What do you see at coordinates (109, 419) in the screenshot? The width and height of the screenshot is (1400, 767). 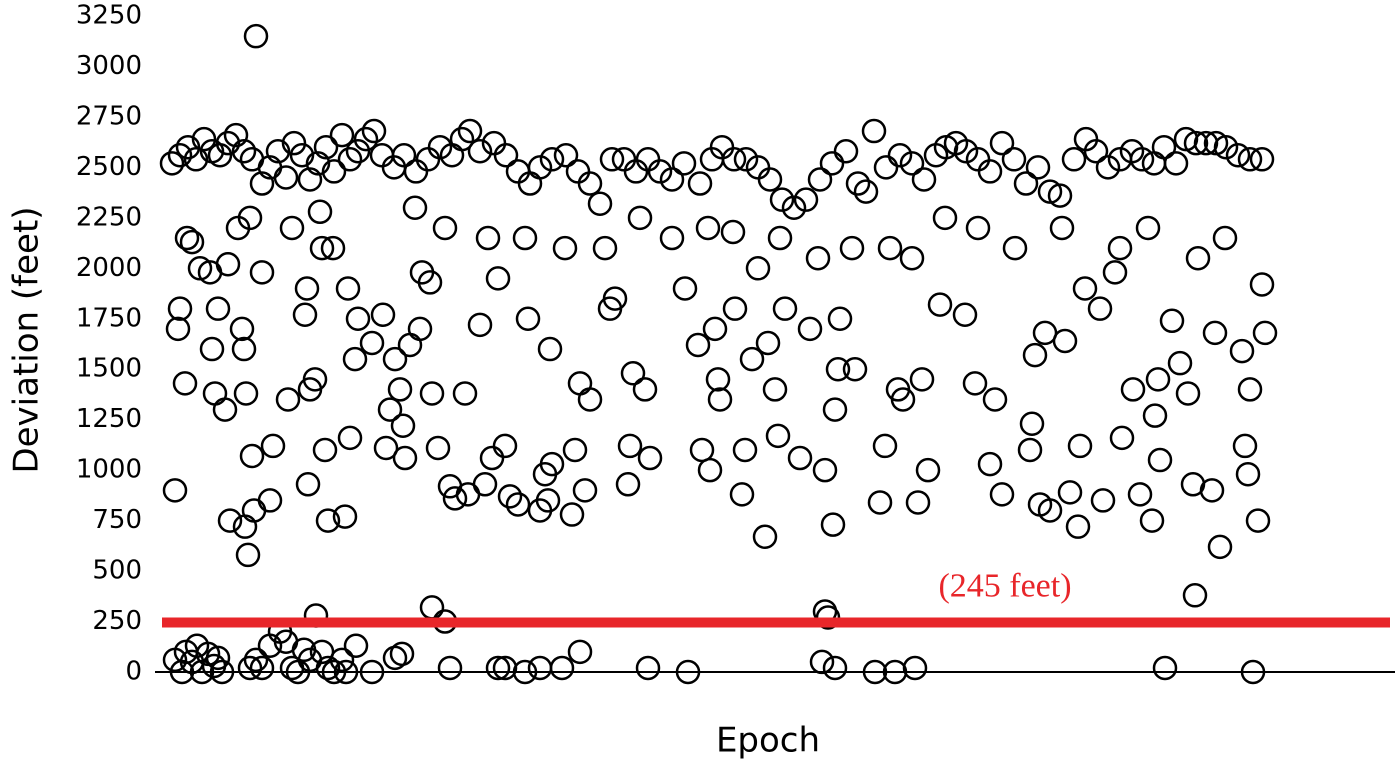 I see `y-tick-label: 1250` at bounding box center [109, 419].